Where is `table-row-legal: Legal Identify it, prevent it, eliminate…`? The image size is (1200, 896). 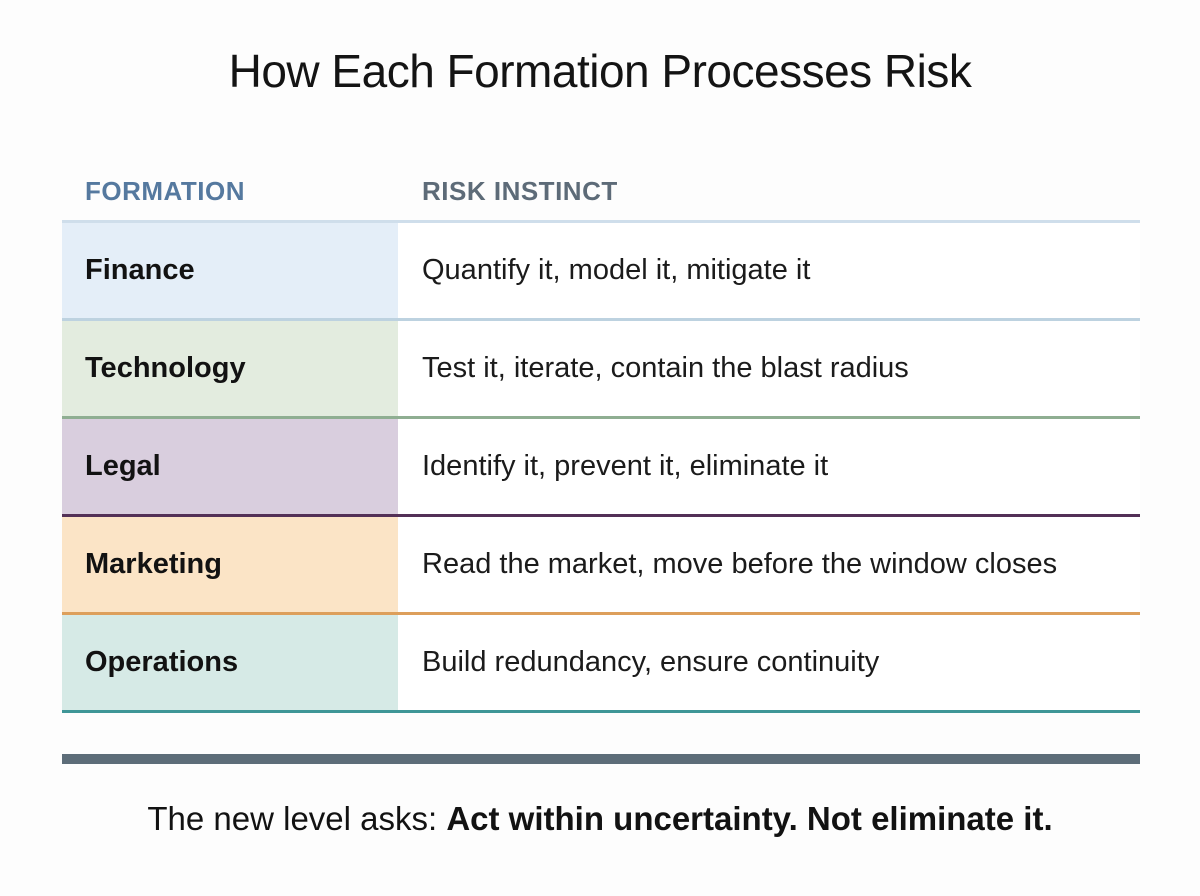
table-row-legal: Legal Identify it, prevent it, eliminate… is located at coordinates (601, 468).